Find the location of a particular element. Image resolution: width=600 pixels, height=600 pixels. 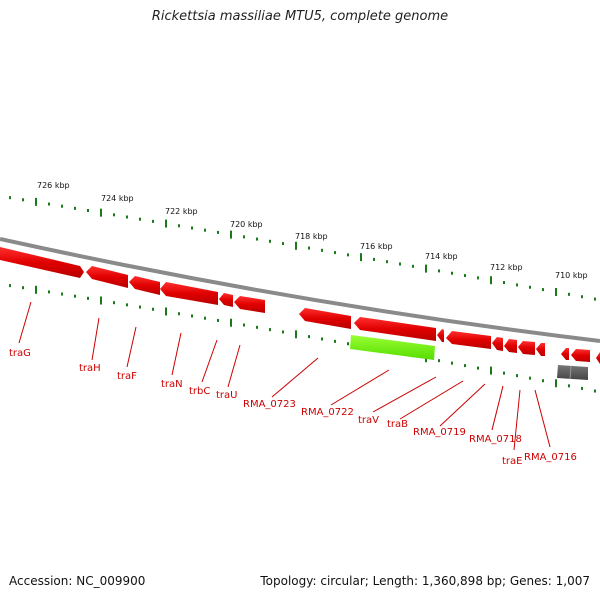

rna-feature-divider is located at coordinates (570, 372).